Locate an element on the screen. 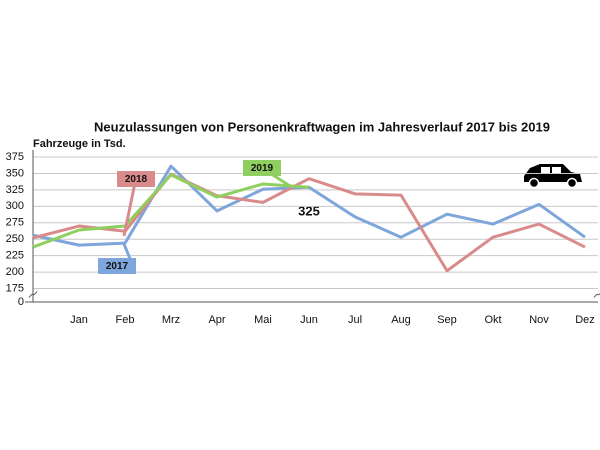 The height and width of the screenshot is (450, 600). x-tick-label: Dez is located at coordinates (585, 320).